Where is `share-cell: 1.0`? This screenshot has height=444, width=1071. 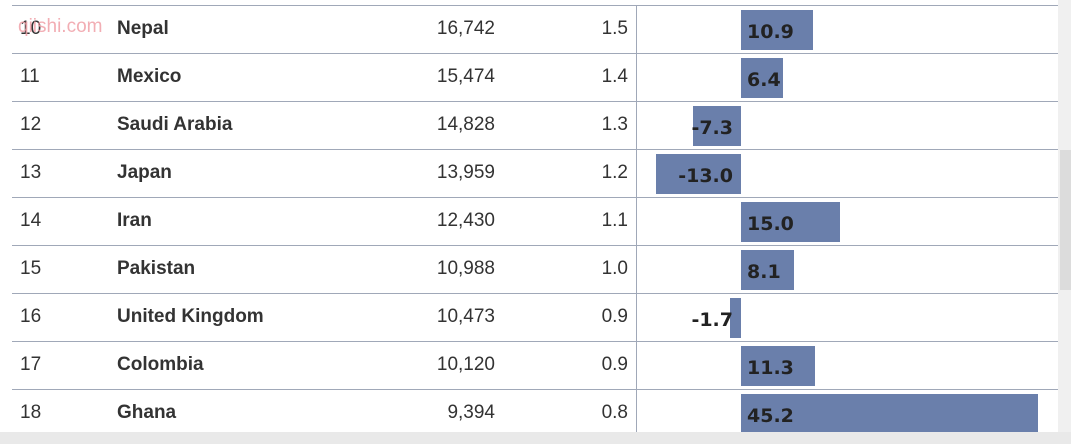
share-cell: 1.0 is located at coordinates (614, 268).